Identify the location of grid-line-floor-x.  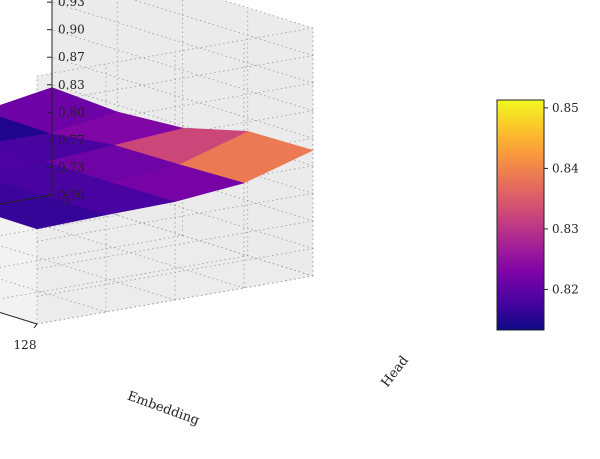
(91, 251).